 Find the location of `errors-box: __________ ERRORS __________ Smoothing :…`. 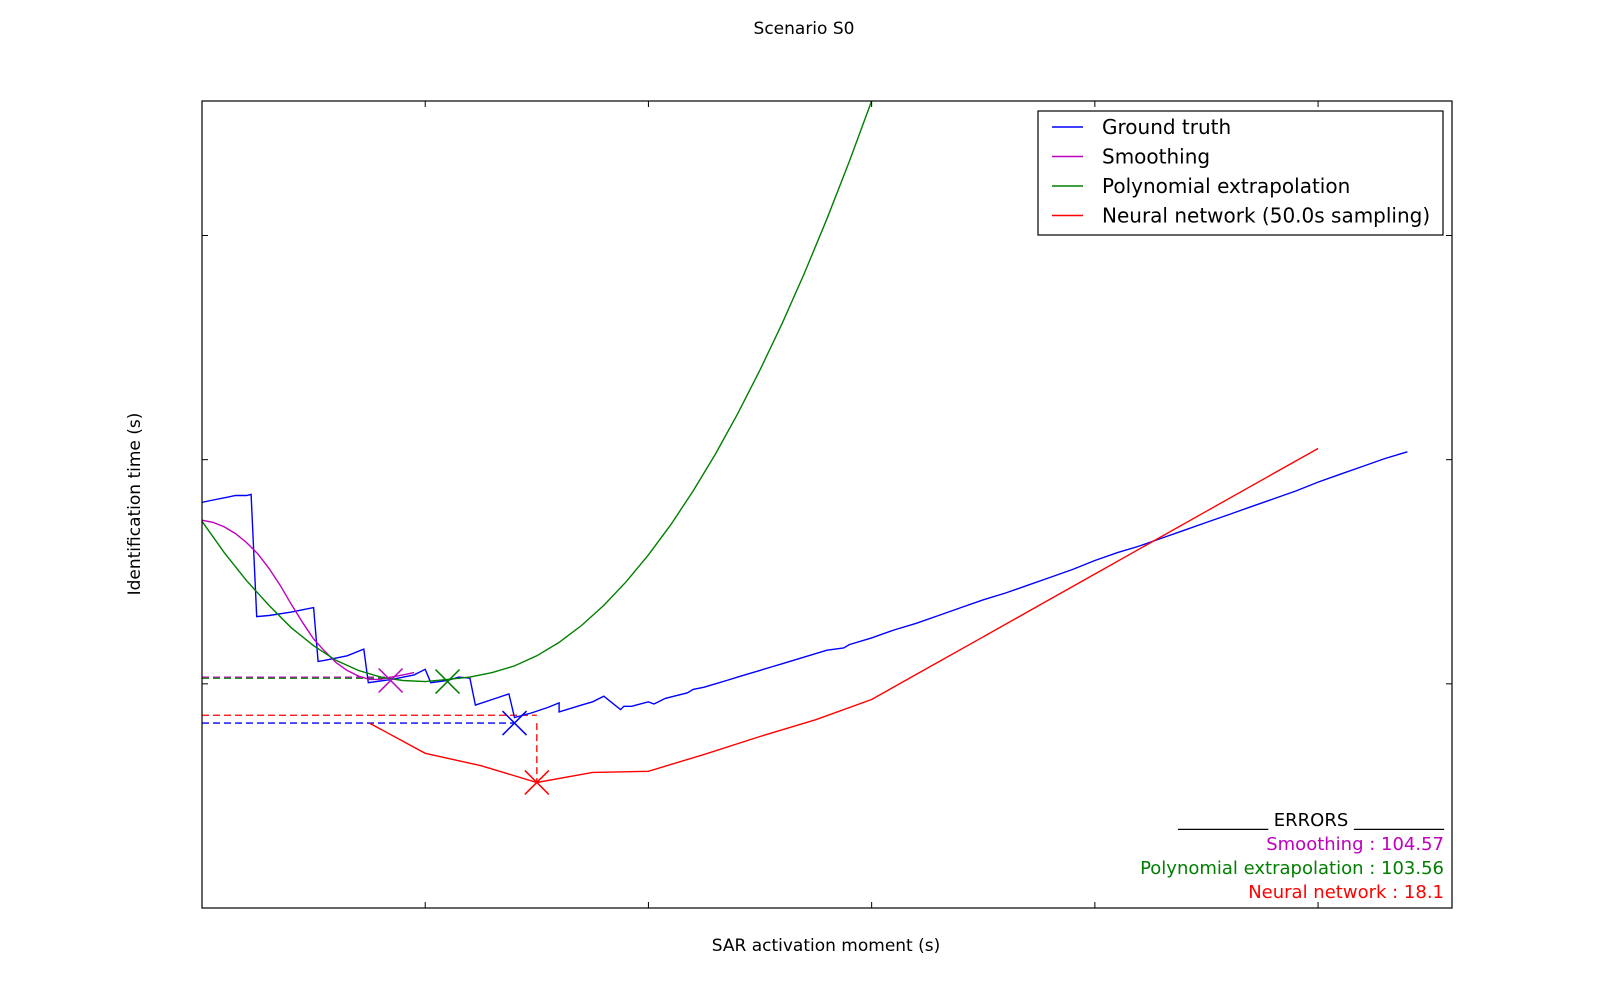

errors-box: __________ ERRORS __________ Smoothing :… is located at coordinates (1292, 856).